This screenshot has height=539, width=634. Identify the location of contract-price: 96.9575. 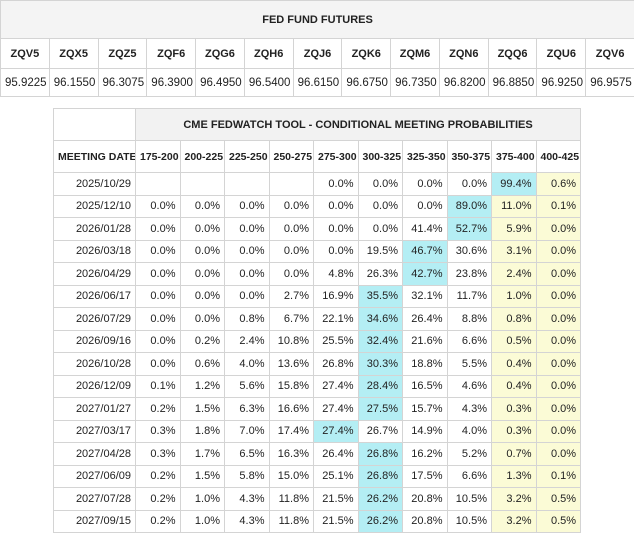
(609, 82).